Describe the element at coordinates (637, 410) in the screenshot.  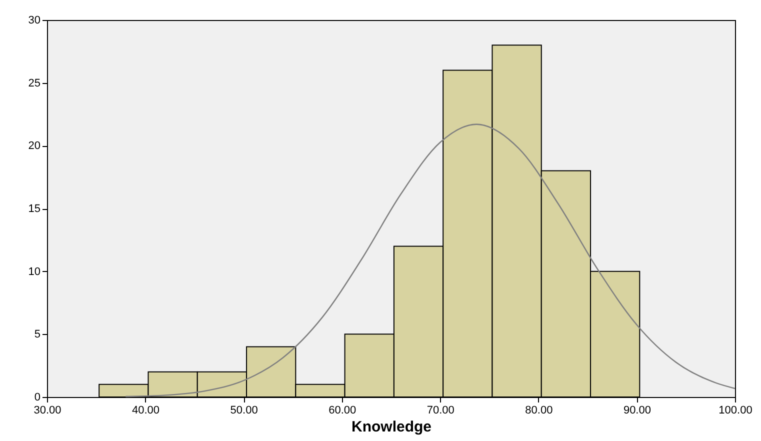
I see `x-tick-label: 90.00` at that location.